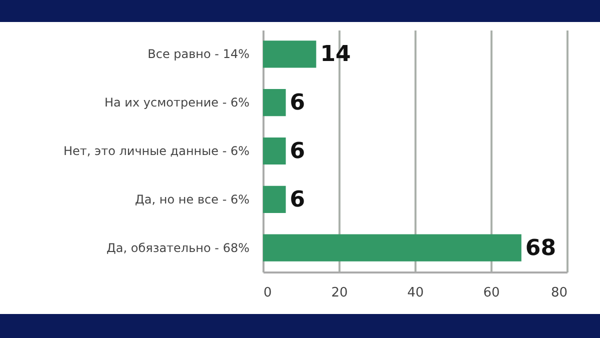 This screenshot has width=600, height=338. Describe the element at coordinates (559, 293) in the screenshot. I see `x-tick-label: 80` at that location.